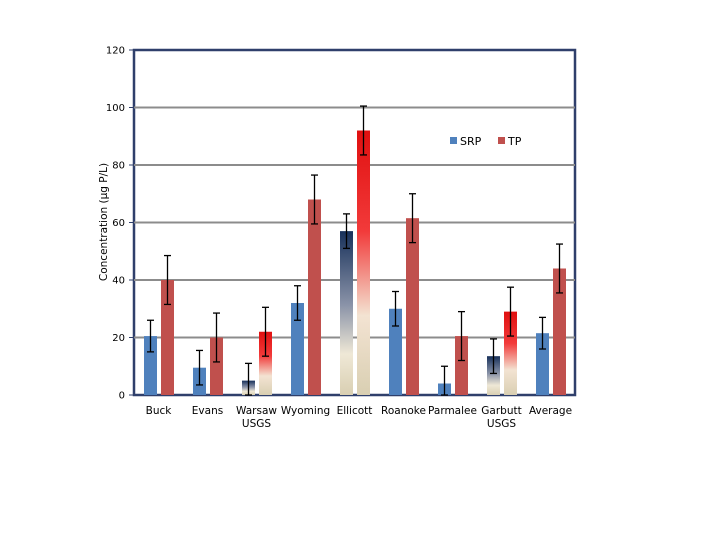 This screenshot has height=540, width=720. What do you see at coordinates (207, 411) in the screenshot?
I see `x-category-label: Evans` at bounding box center [207, 411].